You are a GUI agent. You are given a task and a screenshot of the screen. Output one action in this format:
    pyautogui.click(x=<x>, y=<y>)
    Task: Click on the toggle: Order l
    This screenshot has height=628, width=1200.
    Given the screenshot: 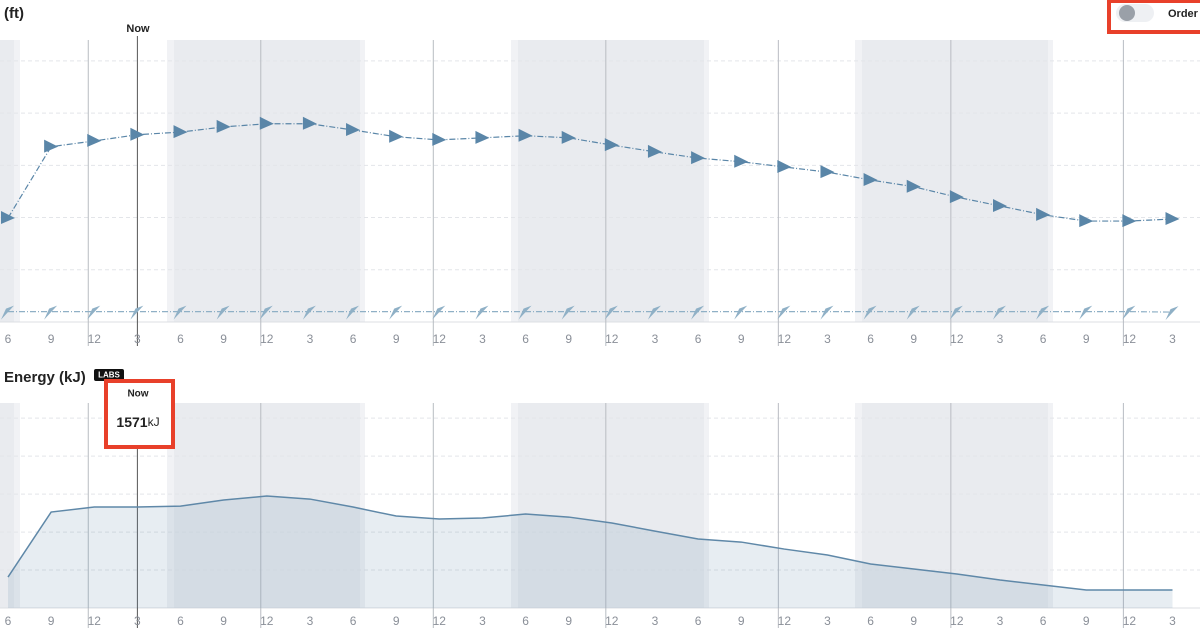 What is the action you would take?
    pyautogui.click(x=1158, y=13)
    